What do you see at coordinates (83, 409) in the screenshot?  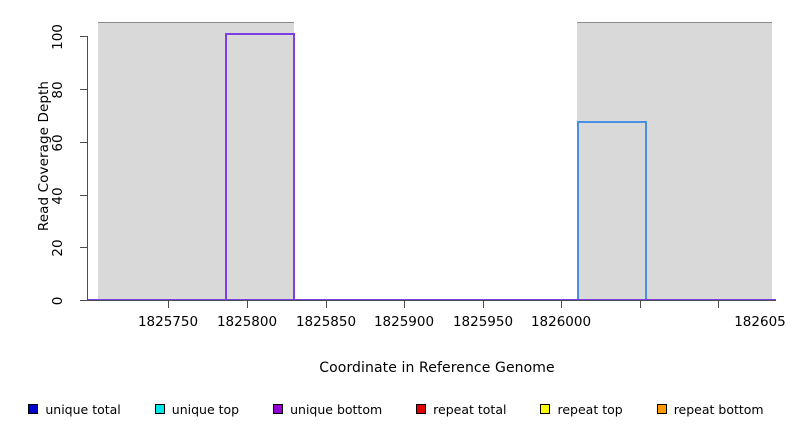 I see `legend-label-unique-total: unique total` at bounding box center [83, 409].